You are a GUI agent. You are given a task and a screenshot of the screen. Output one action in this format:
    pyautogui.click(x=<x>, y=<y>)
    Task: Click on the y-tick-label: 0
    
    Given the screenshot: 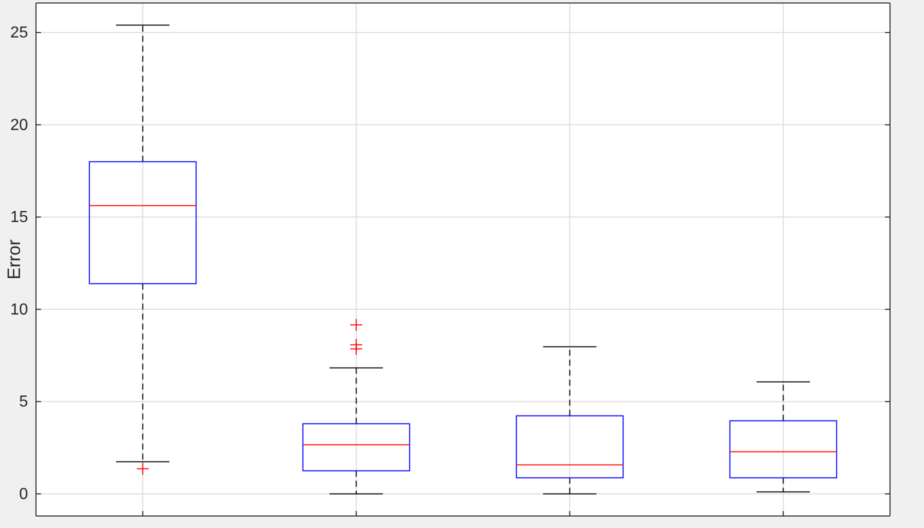 What is the action you would take?
    pyautogui.click(x=23, y=494)
    